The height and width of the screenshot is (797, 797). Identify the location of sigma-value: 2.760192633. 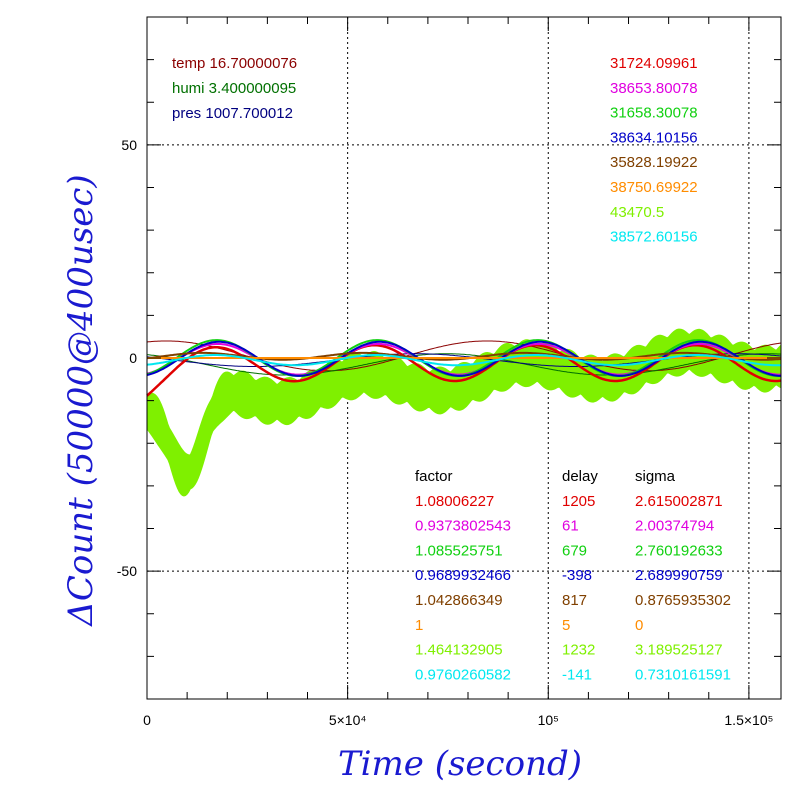
(679, 550).